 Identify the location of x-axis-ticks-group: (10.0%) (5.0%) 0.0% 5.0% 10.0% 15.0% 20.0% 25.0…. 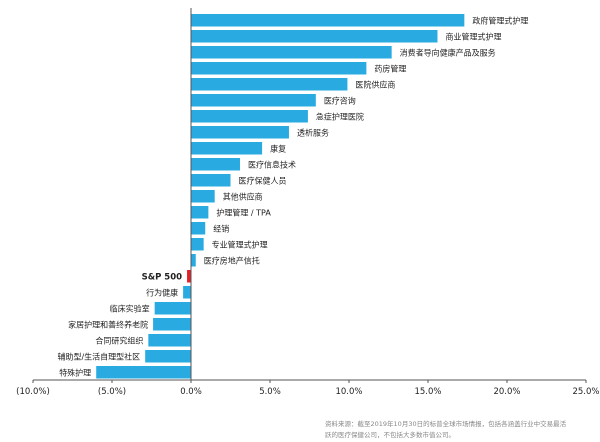
(308, 388).